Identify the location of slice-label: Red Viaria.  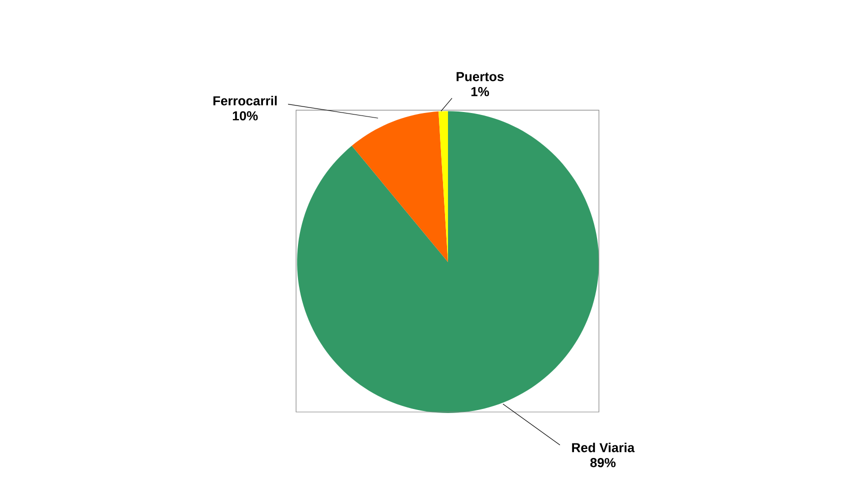
(603, 447).